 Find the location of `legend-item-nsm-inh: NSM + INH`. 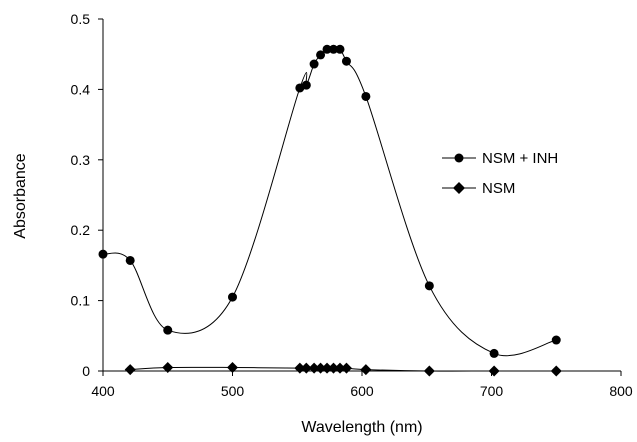

legend-item-nsm-inh: NSM + INH is located at coordinates (500, 158).